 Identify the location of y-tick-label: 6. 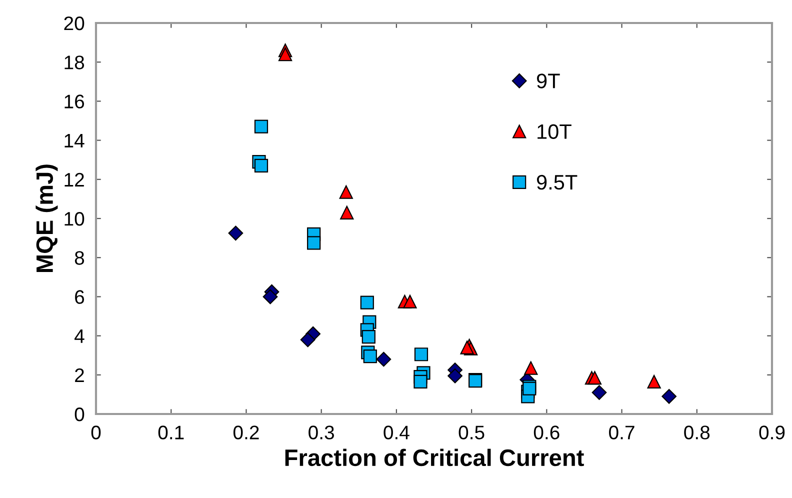
(79, 297).